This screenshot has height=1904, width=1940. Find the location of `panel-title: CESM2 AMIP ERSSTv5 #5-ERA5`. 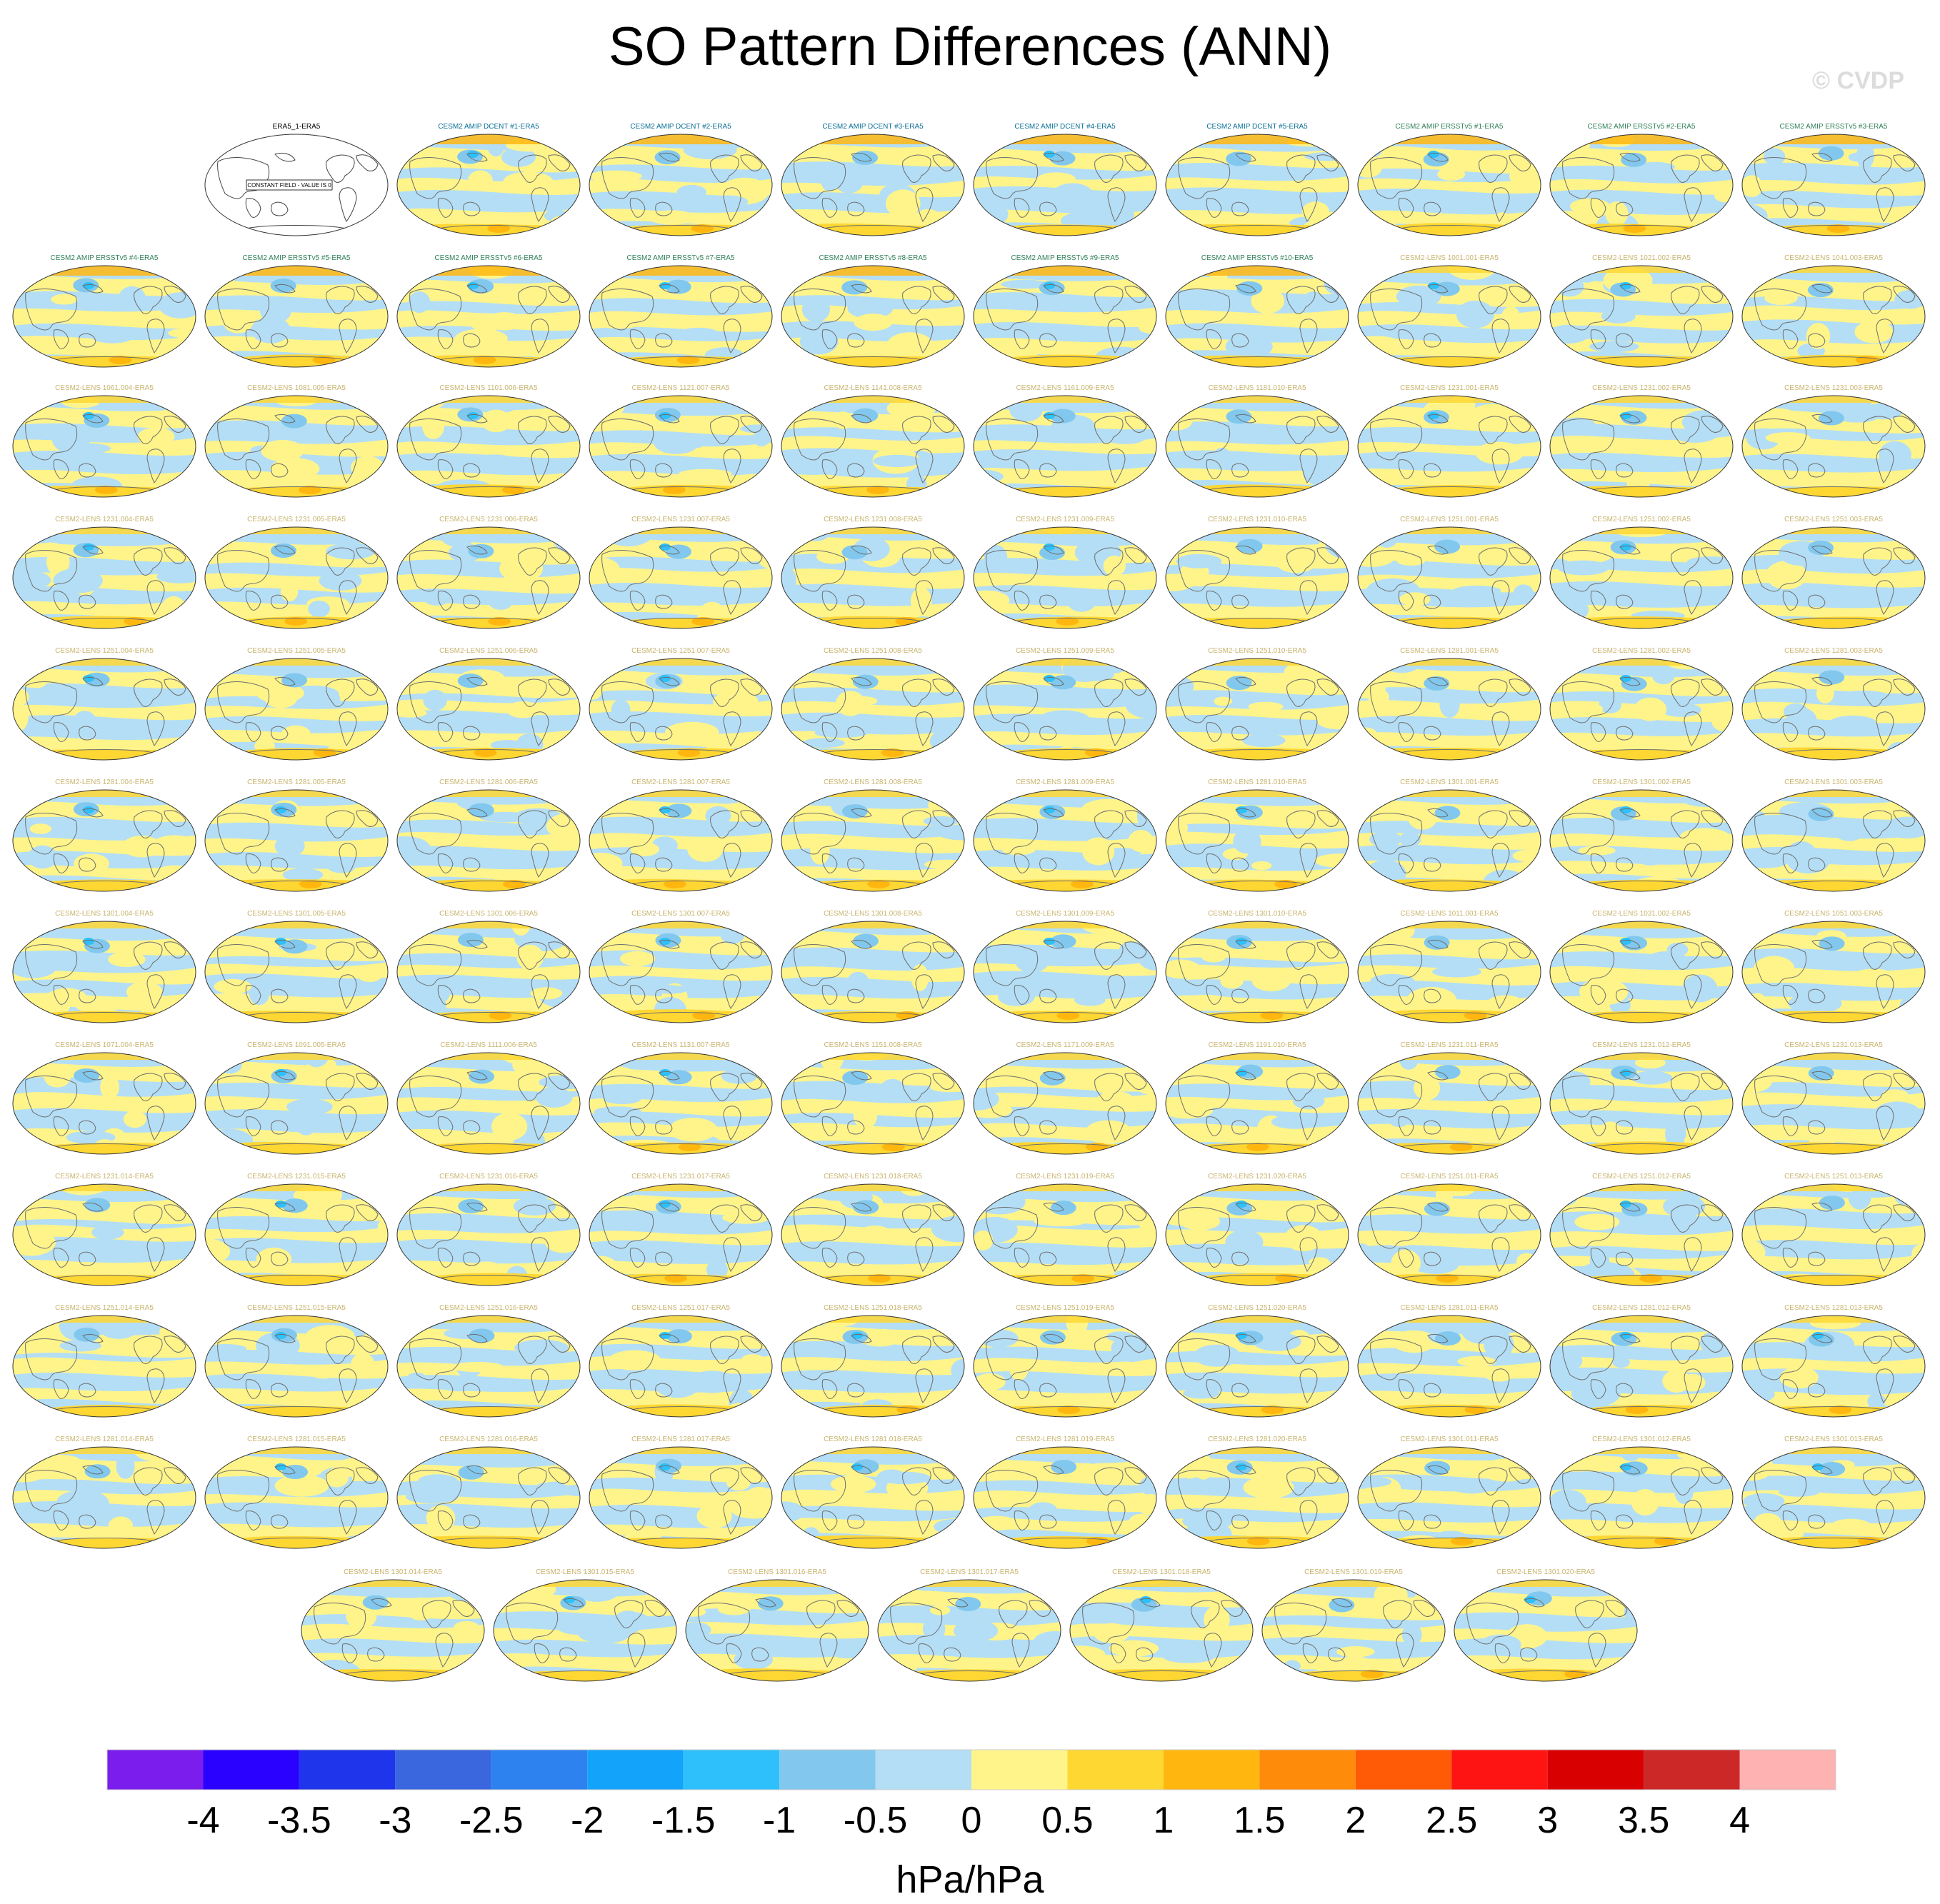

panel-title: CESM2 AMIP ERSSTv5 #5-ERA5 is located at coordinates (297, 258).